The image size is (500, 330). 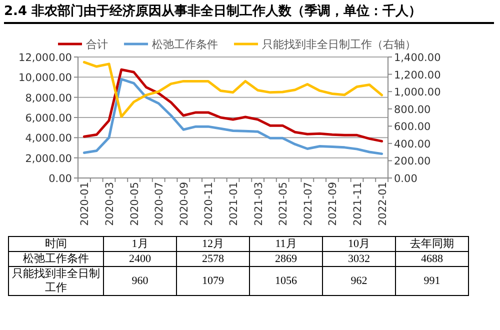 I want to click on y2-tick-label: 800.00, so click(x=412, y=110).